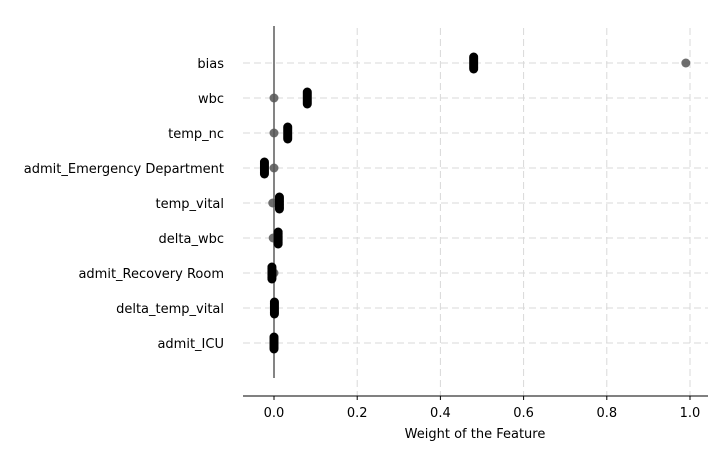 The height and width of the screenshot is (450, 718). What do you see at coordinates (440, 413) in the screenshot?
I see `x-tick-label: 0.4` at bounding box center [440, 413].